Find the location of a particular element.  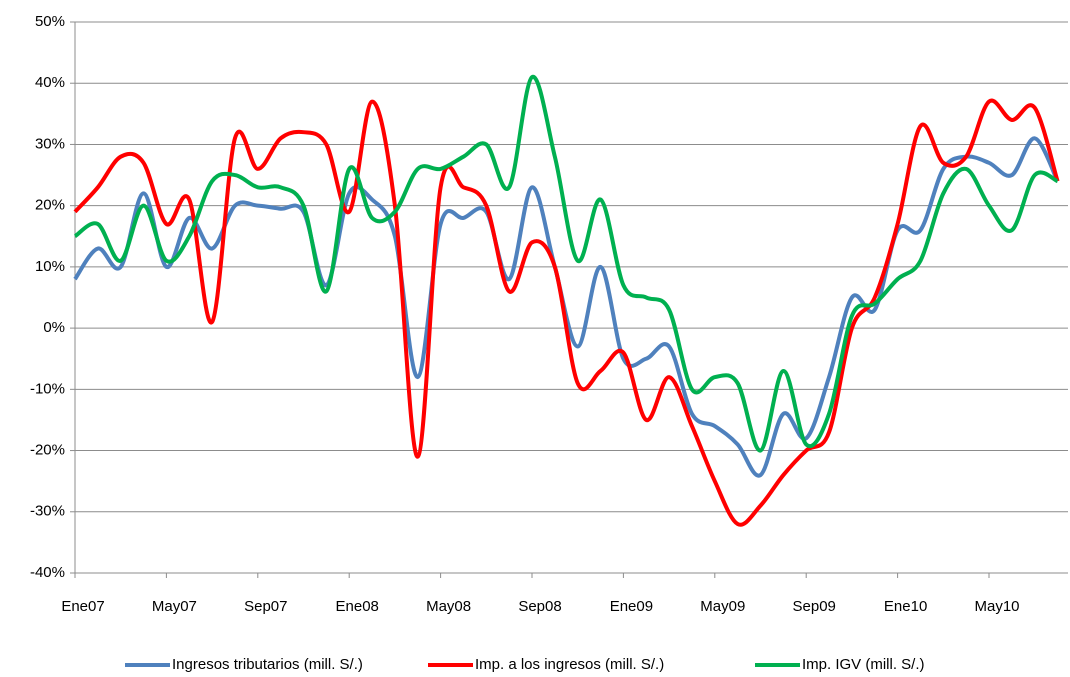

y-tick-label: -20% is located at coordinates (47, 450).